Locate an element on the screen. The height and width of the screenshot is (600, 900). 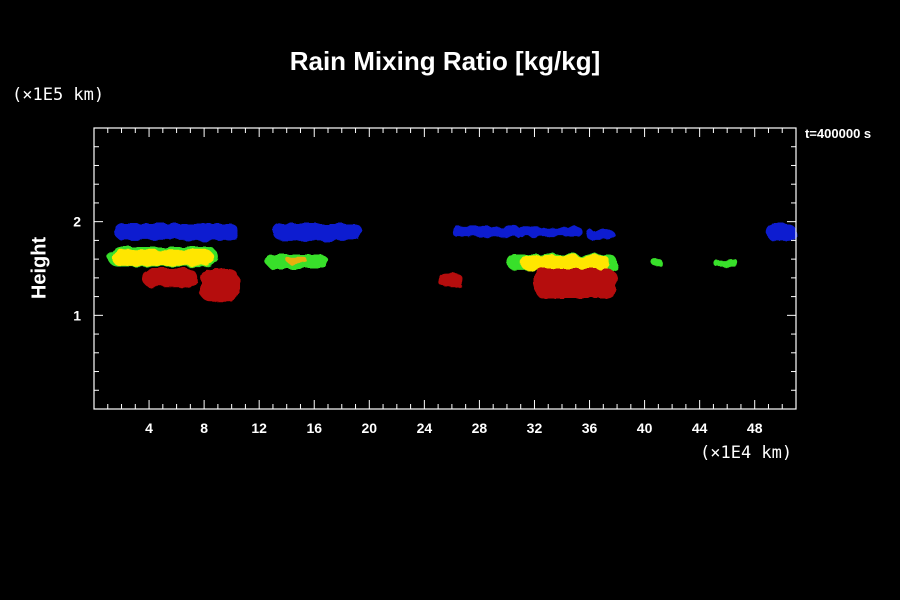
timestamp-label: t=400000 s is located at coordinates (838, 133).